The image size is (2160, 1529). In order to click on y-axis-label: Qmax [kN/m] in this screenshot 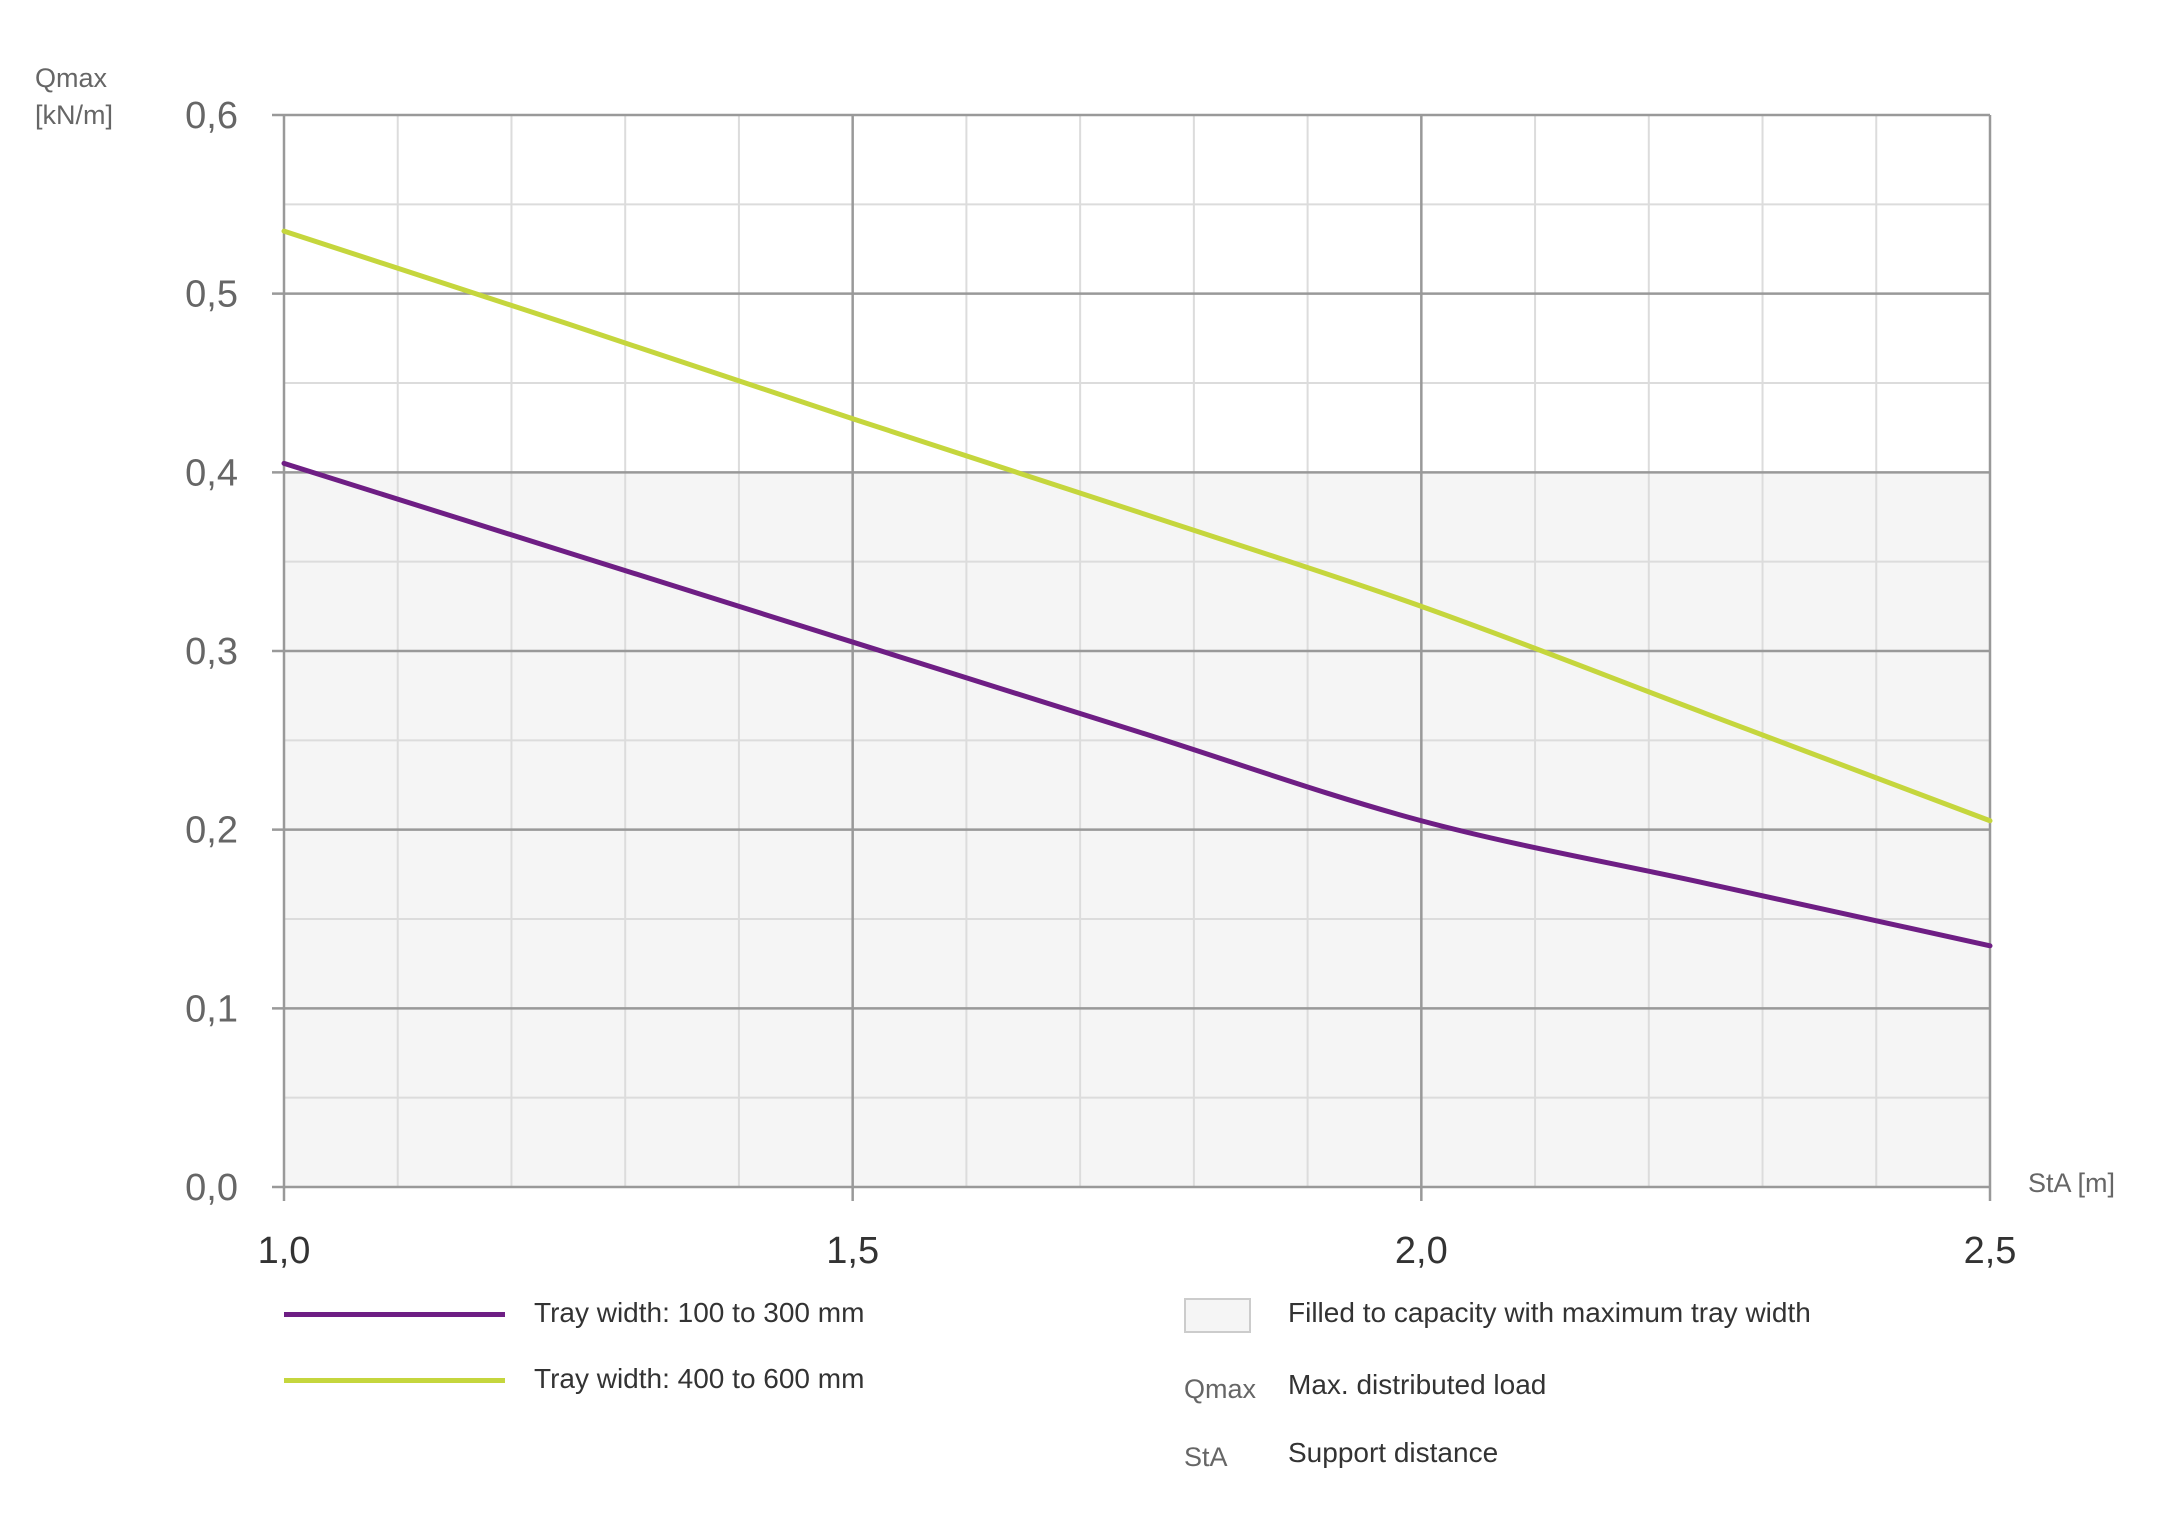, I will do `click(74, 97)`.